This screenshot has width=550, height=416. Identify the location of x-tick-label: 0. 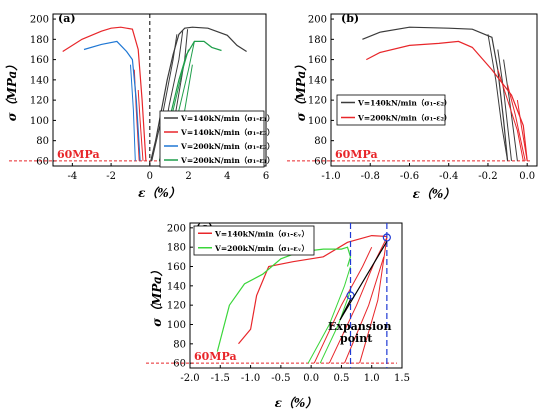
(150, 176).